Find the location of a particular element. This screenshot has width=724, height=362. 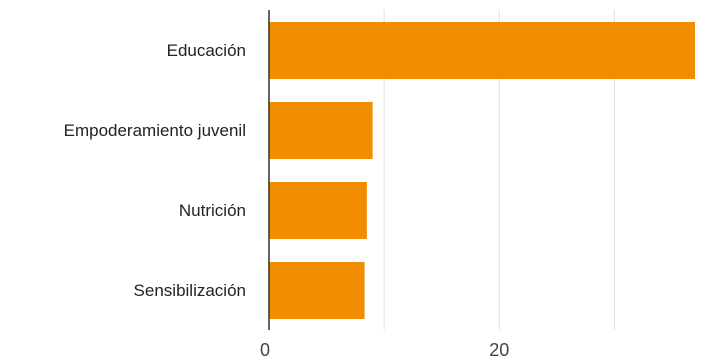

x-tick-label-20: 20 is located at coordinates (499, 350).